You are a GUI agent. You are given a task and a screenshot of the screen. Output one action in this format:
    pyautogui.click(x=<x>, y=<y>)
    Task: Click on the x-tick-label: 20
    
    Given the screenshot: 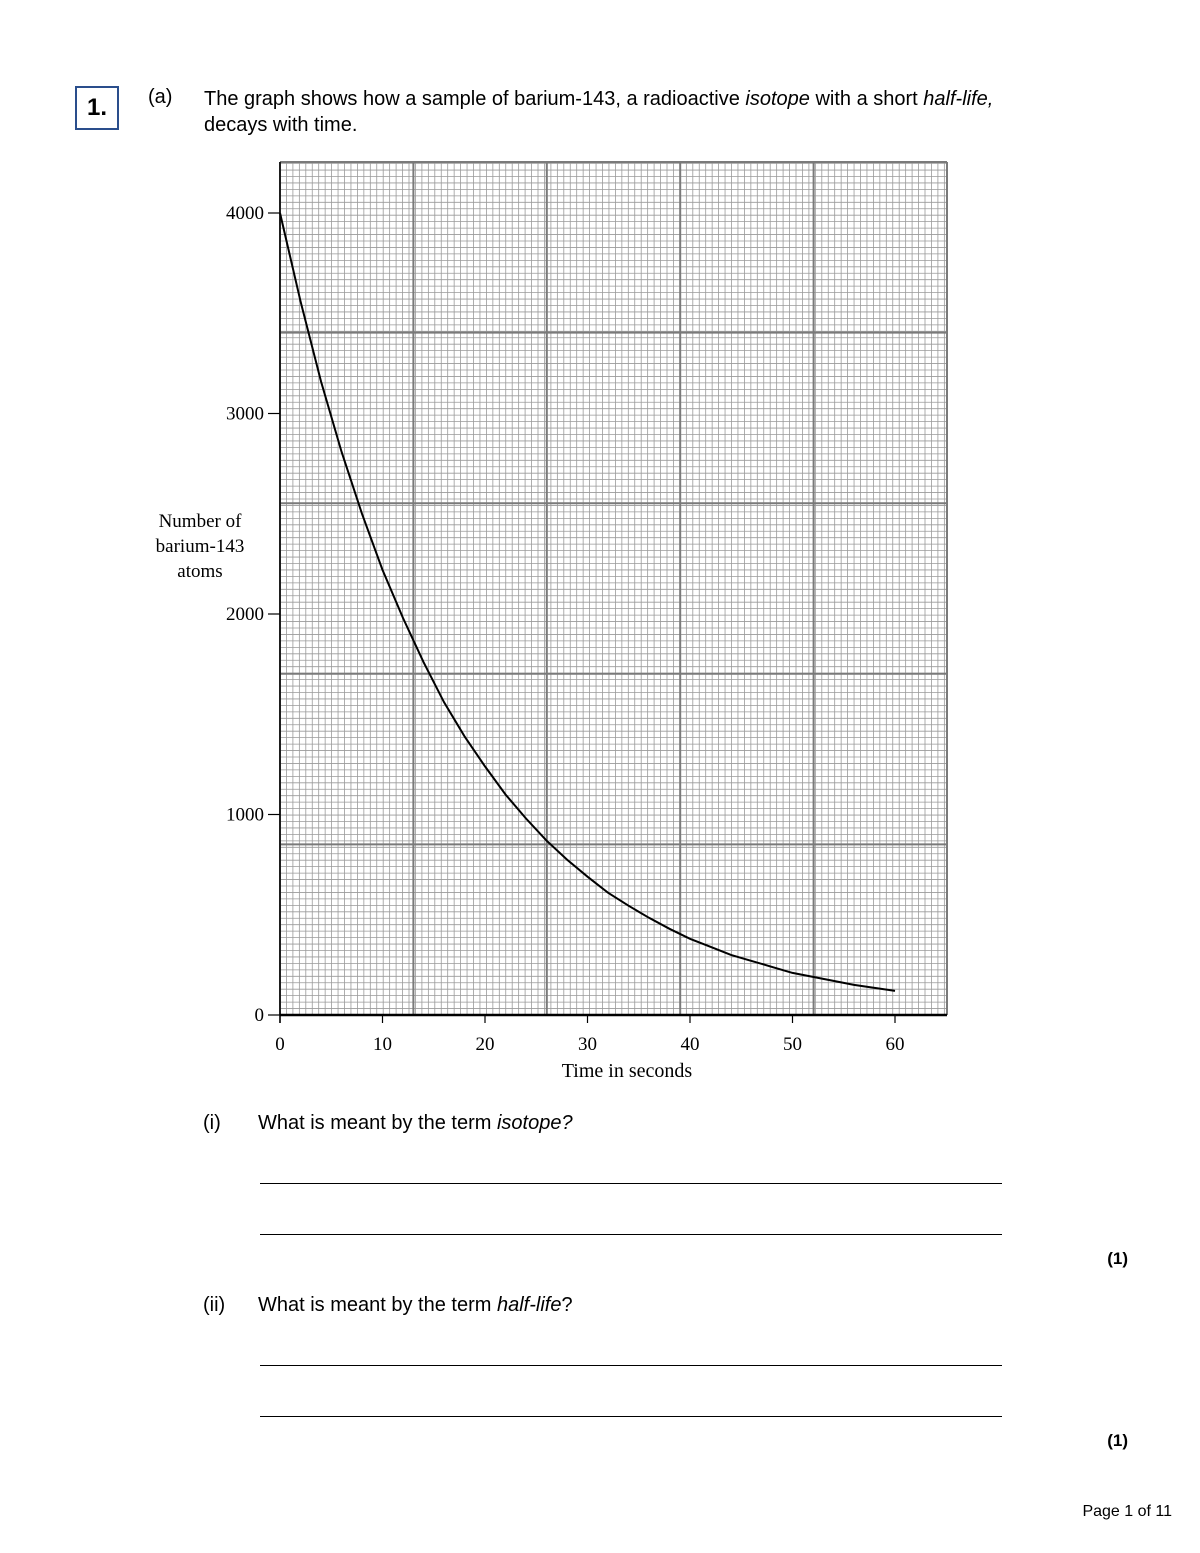 What is the action you would take?
    pyautogui.click(x=485, y=1044)
    